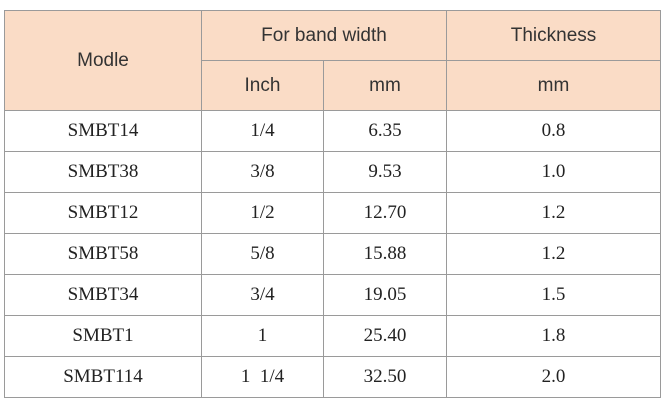 This screenshot has width=667, height=411. Describe the element at coordinates (103, 254) in the screenshot. I see `table-cell: SMBT58` at that location.